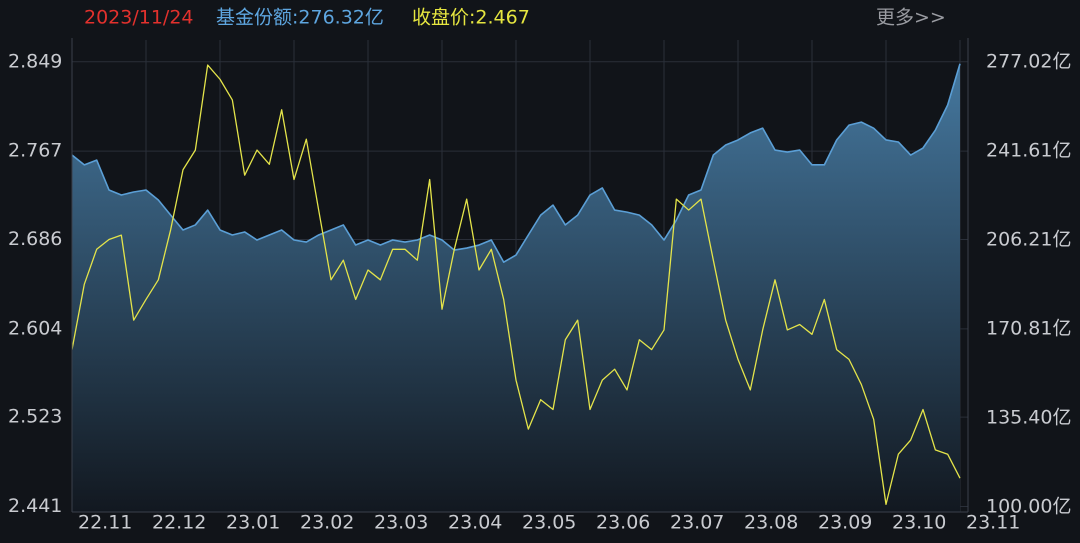  What do you see at coordinates (327, 523) in the screenshot?
I see `x-tick-label: 23.02` at bounding box center [327, 523].